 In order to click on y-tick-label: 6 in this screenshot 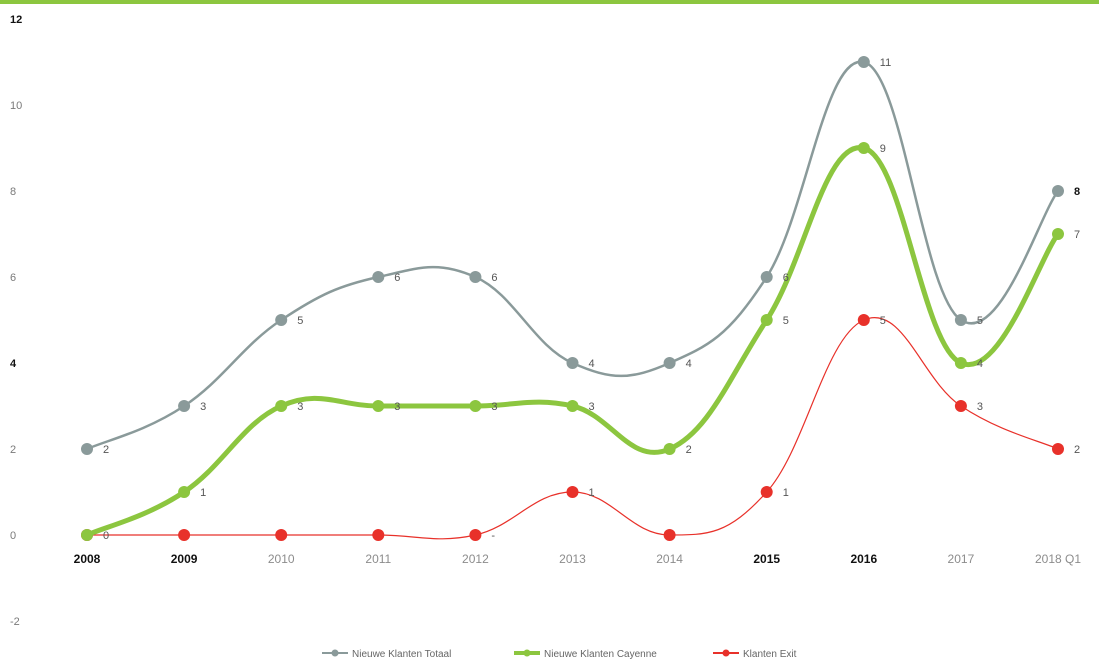, I will do `click(13, 278)`.